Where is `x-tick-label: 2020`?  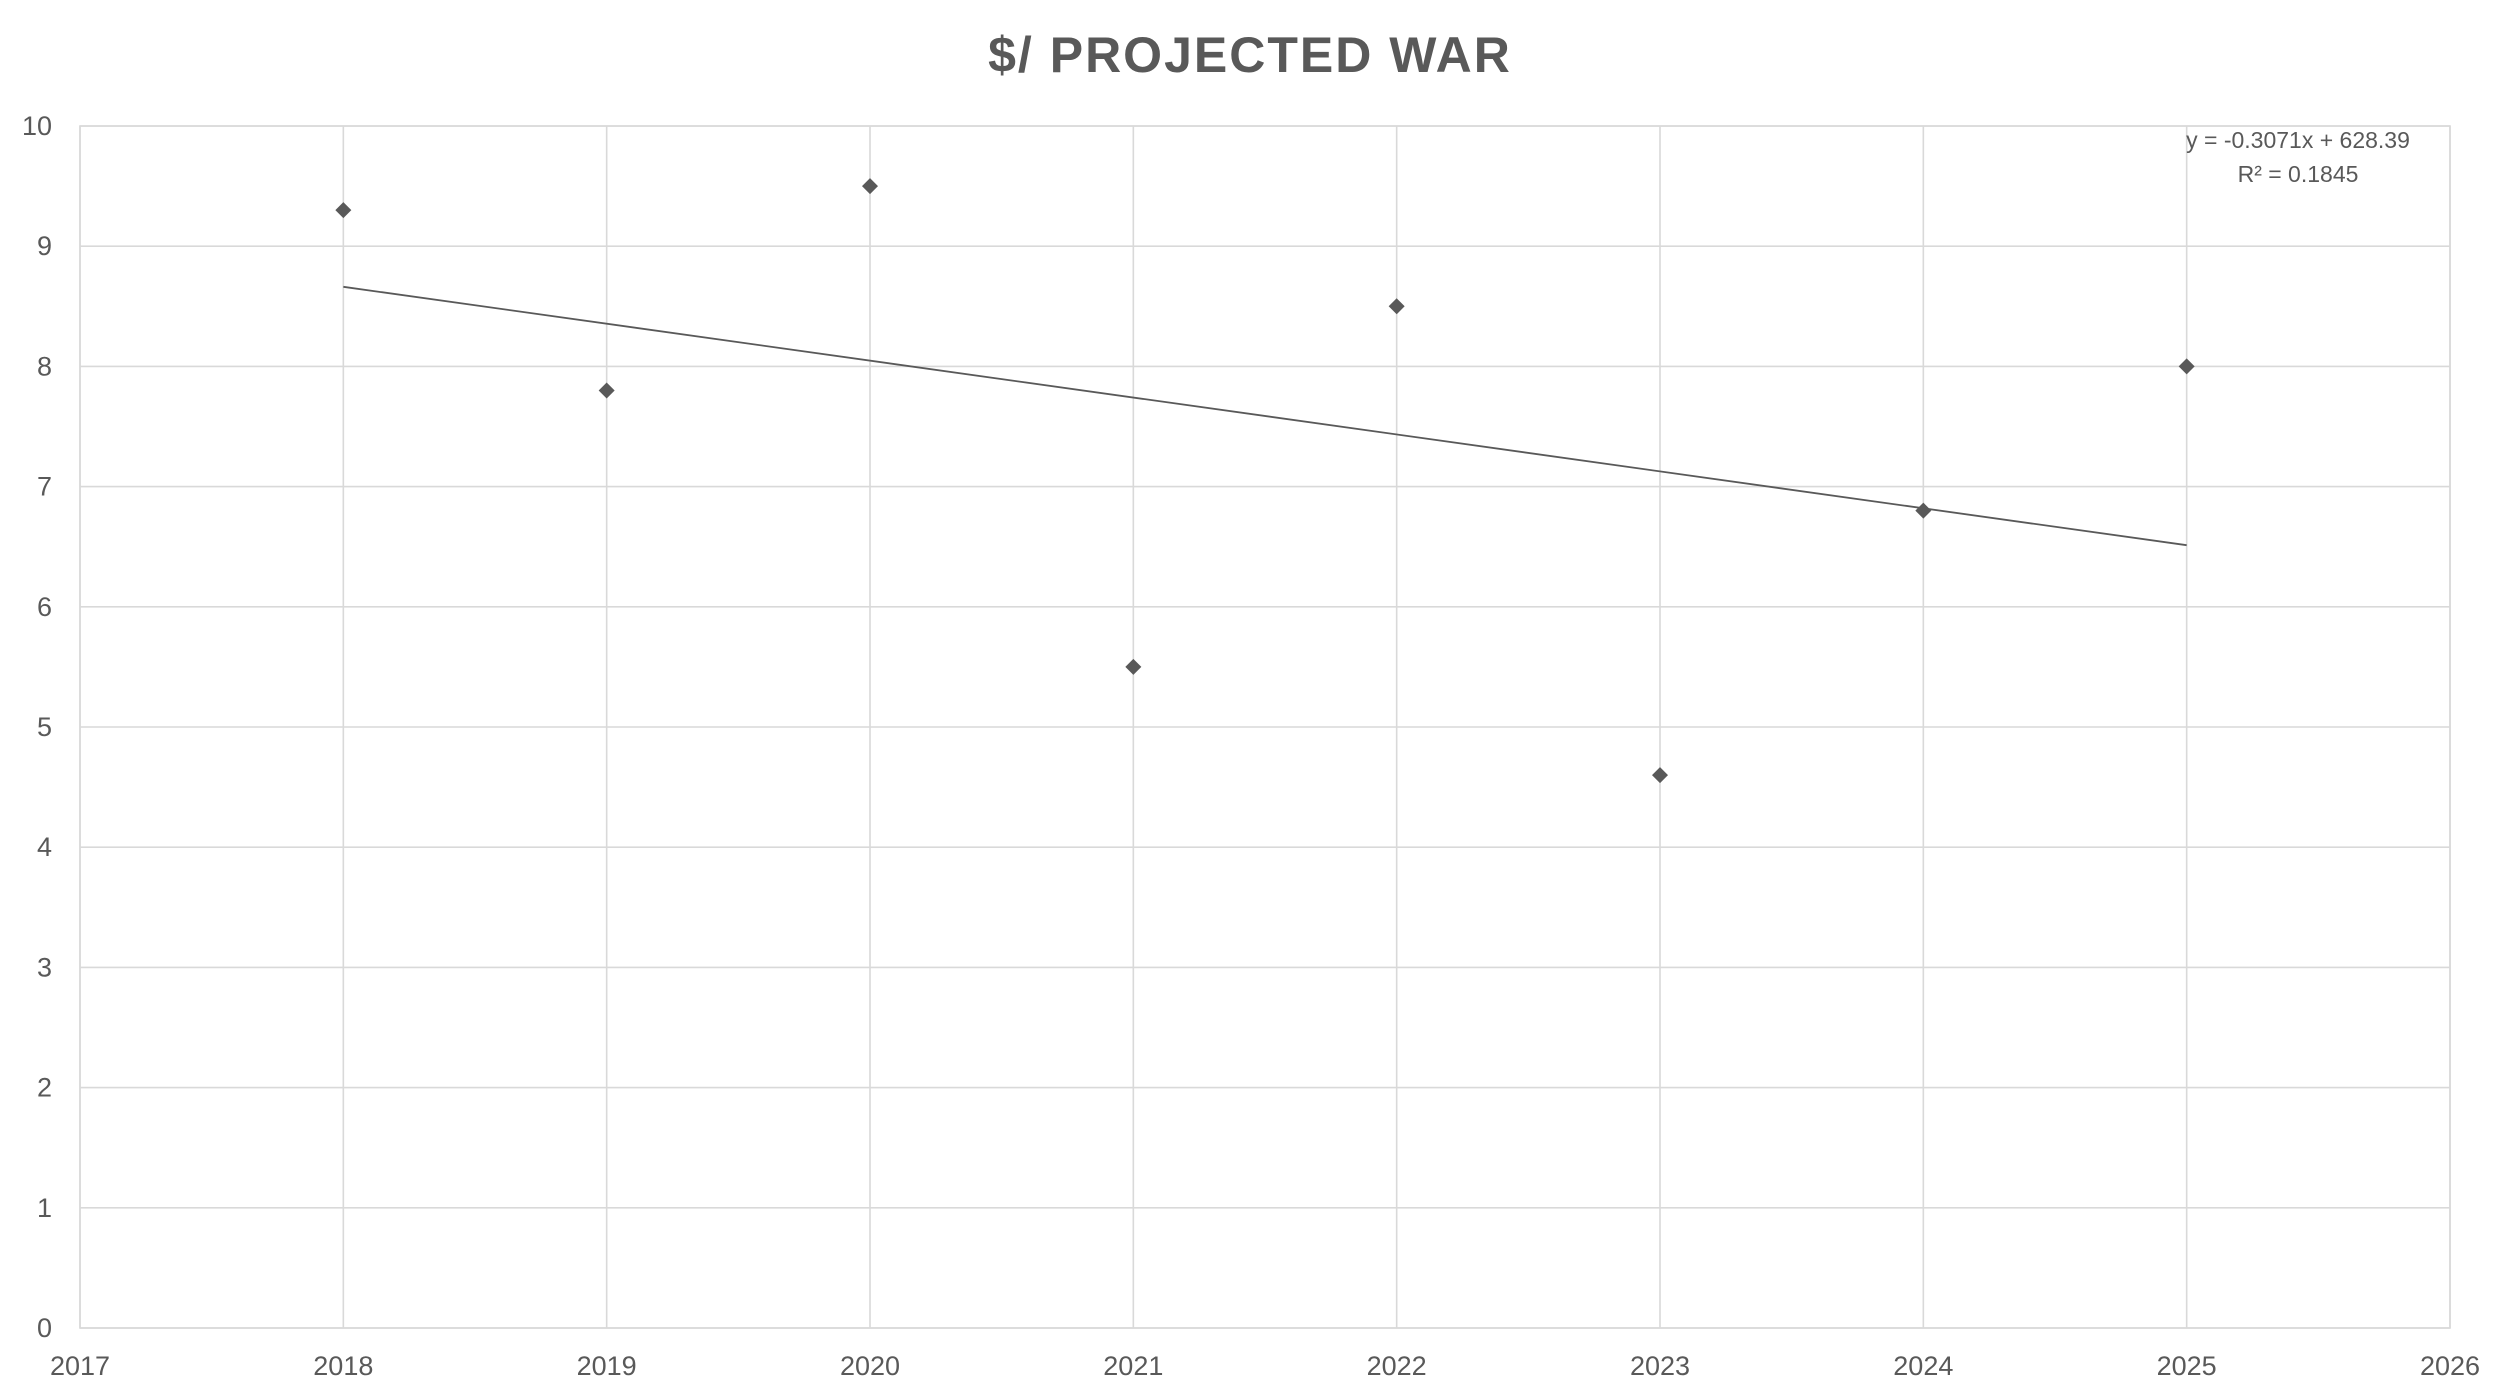 x-tick-label: 2020 is located at coordinates (870, 1366).